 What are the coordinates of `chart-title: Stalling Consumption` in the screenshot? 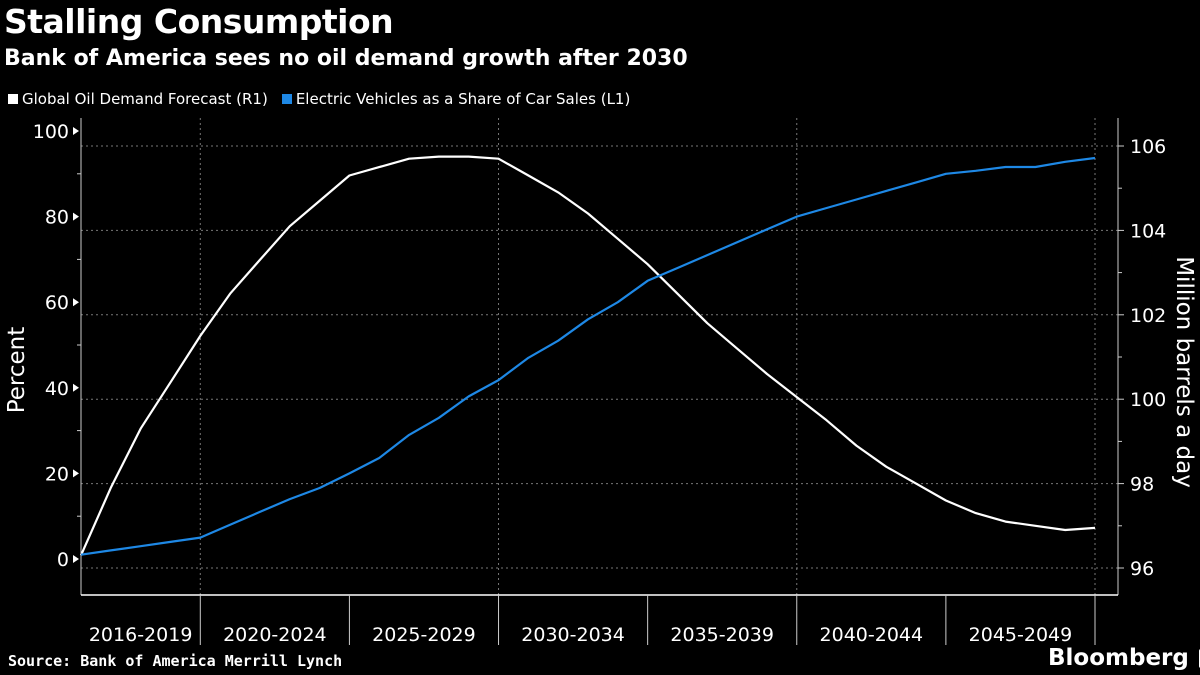 It's located at (199, 21).